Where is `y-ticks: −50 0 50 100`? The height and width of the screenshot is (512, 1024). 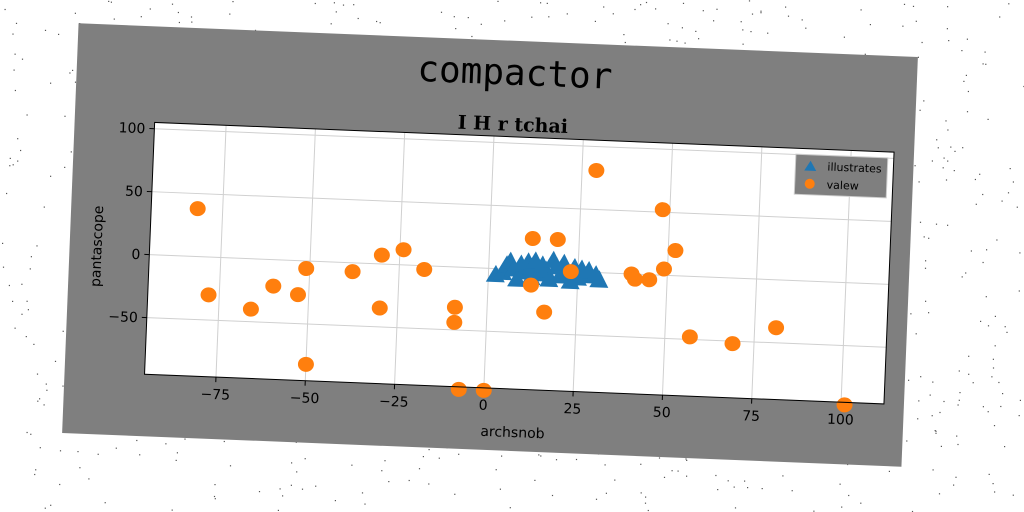 y-ticks: −50 0 50 100 is located at coordinates (131, 223).